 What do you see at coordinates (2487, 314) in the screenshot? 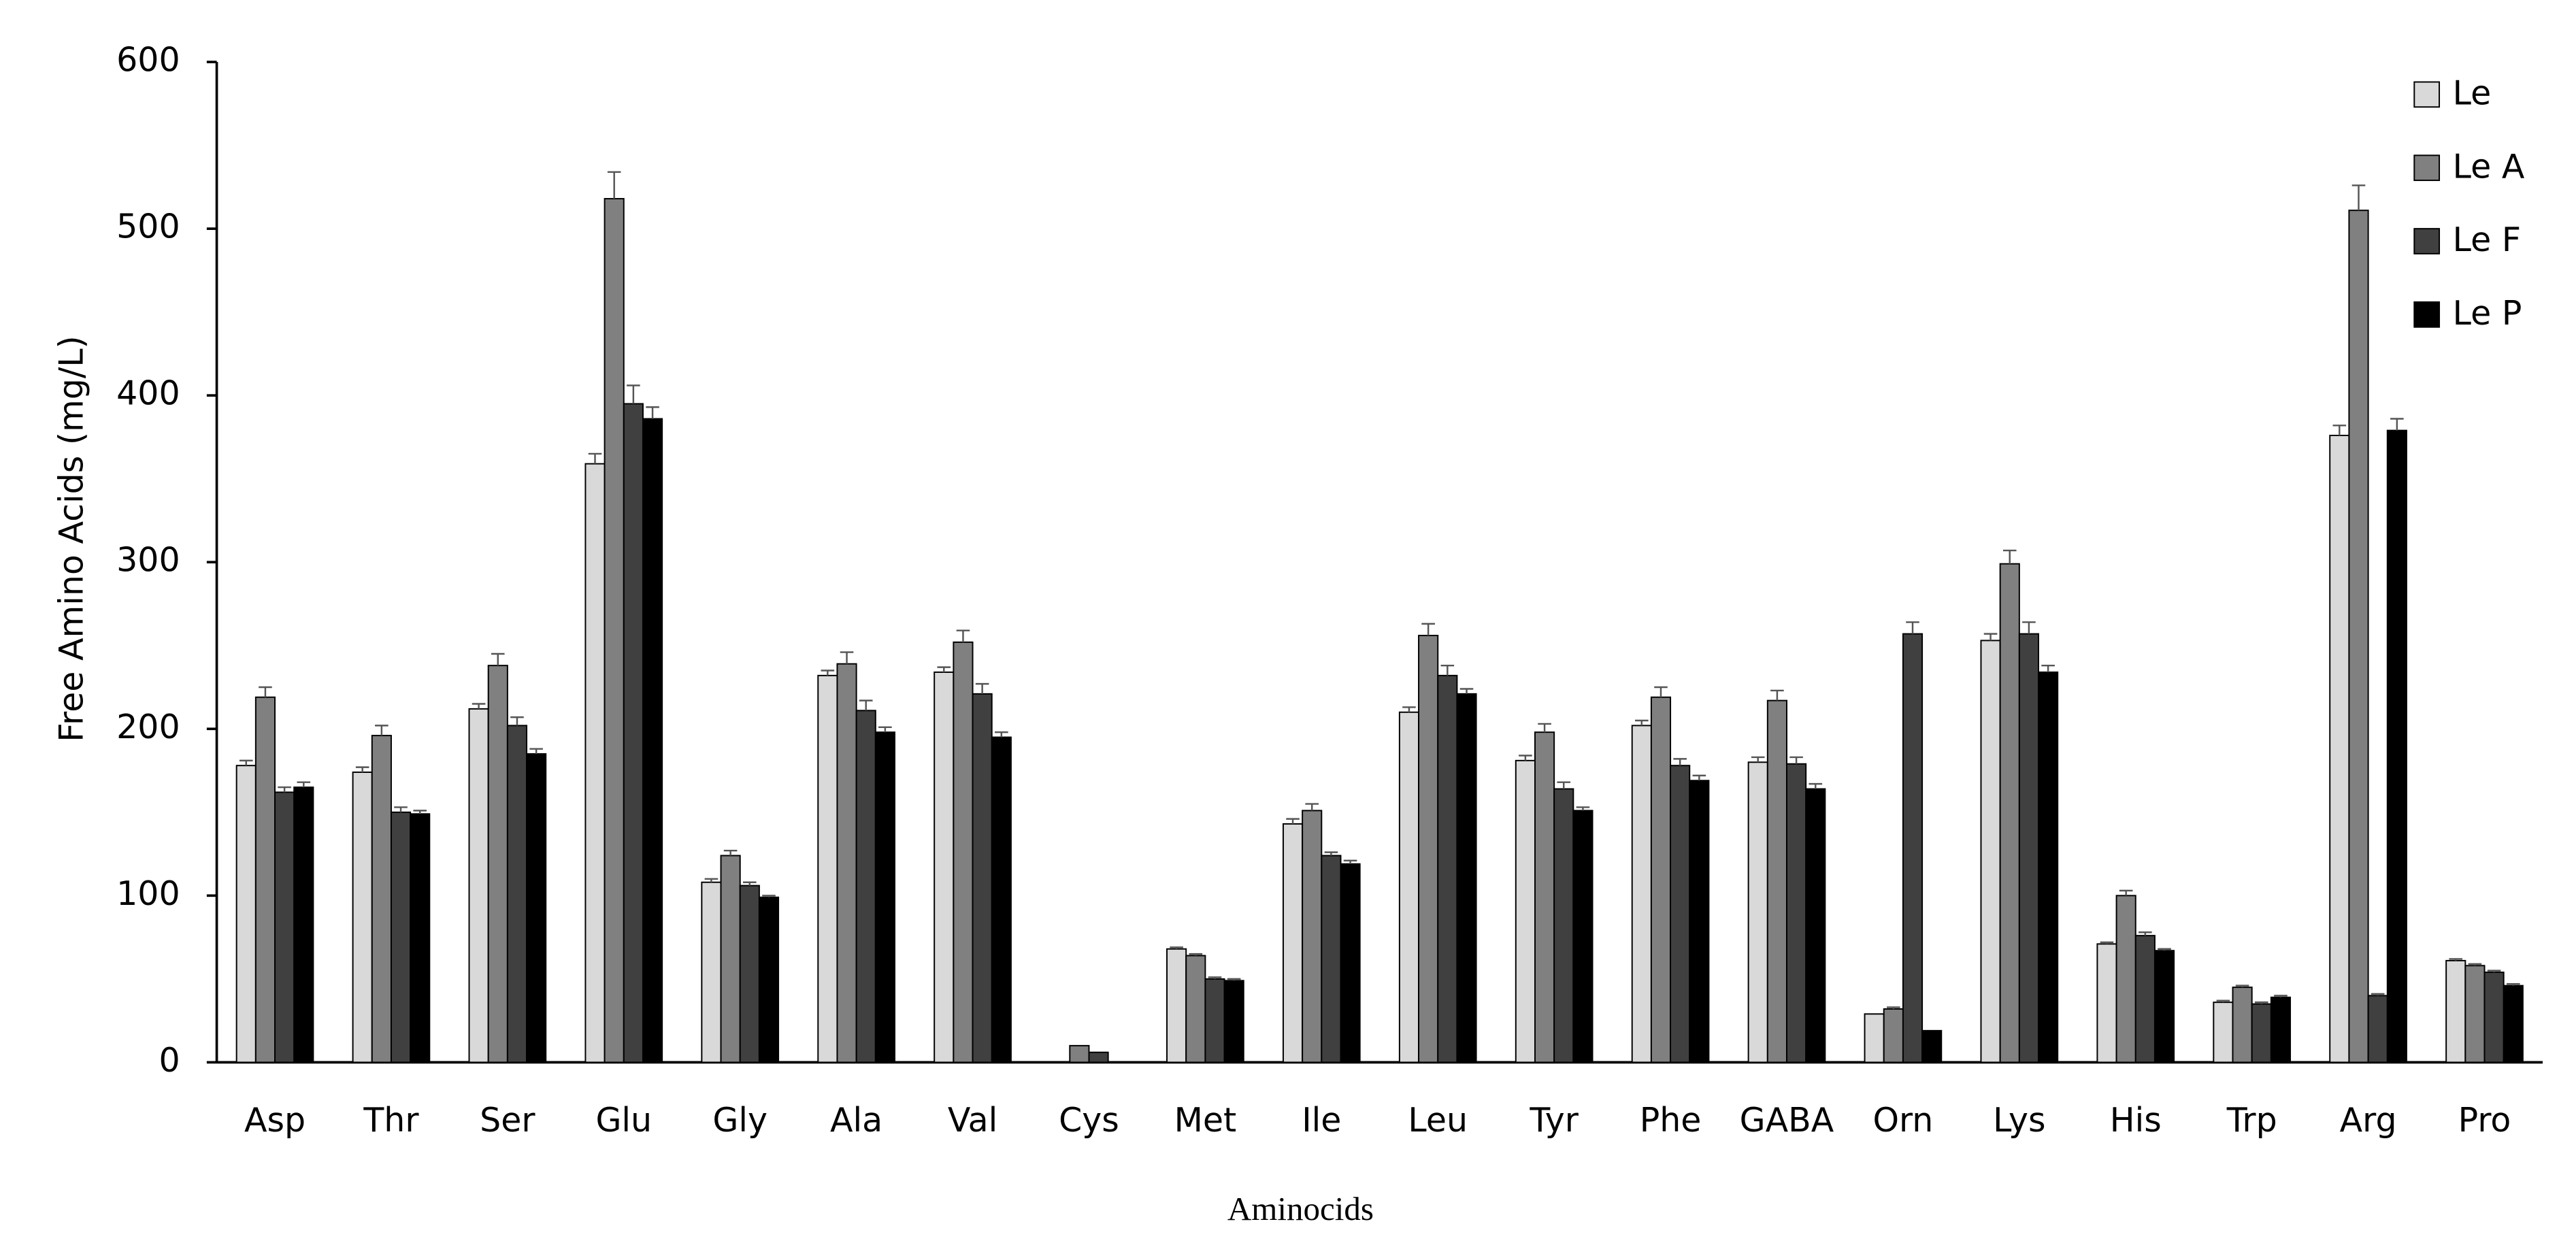
I see `legend-label: Le P` at bounding box center [2487, 314].